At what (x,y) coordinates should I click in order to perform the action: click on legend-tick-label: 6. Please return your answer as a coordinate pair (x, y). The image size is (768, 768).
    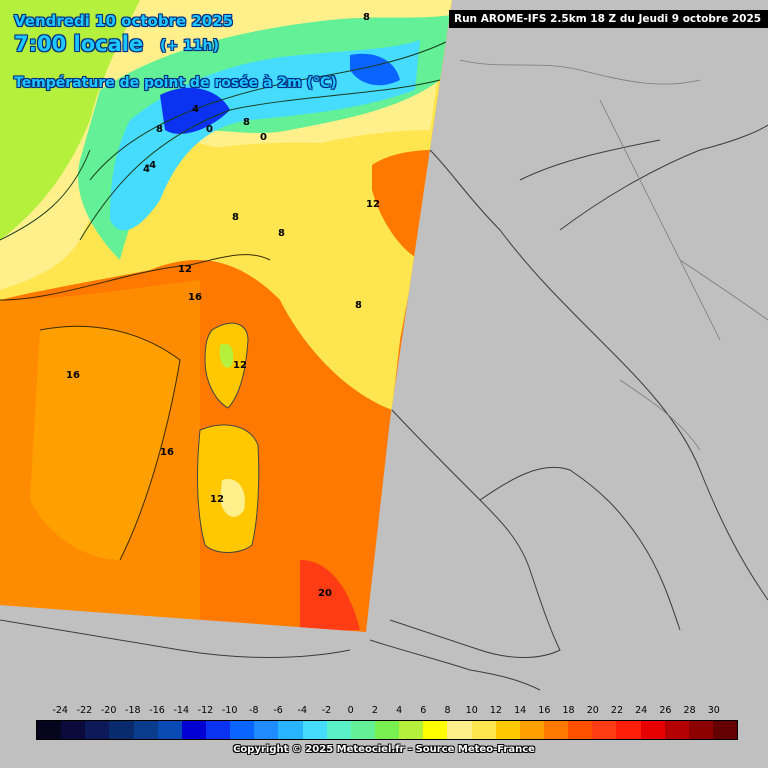
    Looking at the image, I should click on (423, 710).